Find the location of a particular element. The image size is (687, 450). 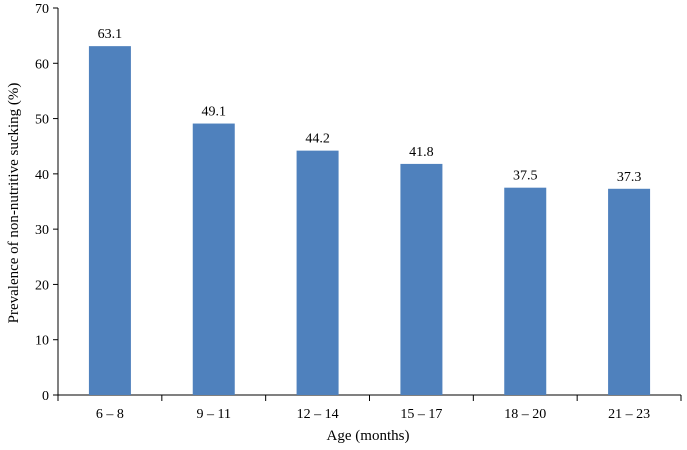

y-tick-label: 50 is located at coordinates (42, 120).